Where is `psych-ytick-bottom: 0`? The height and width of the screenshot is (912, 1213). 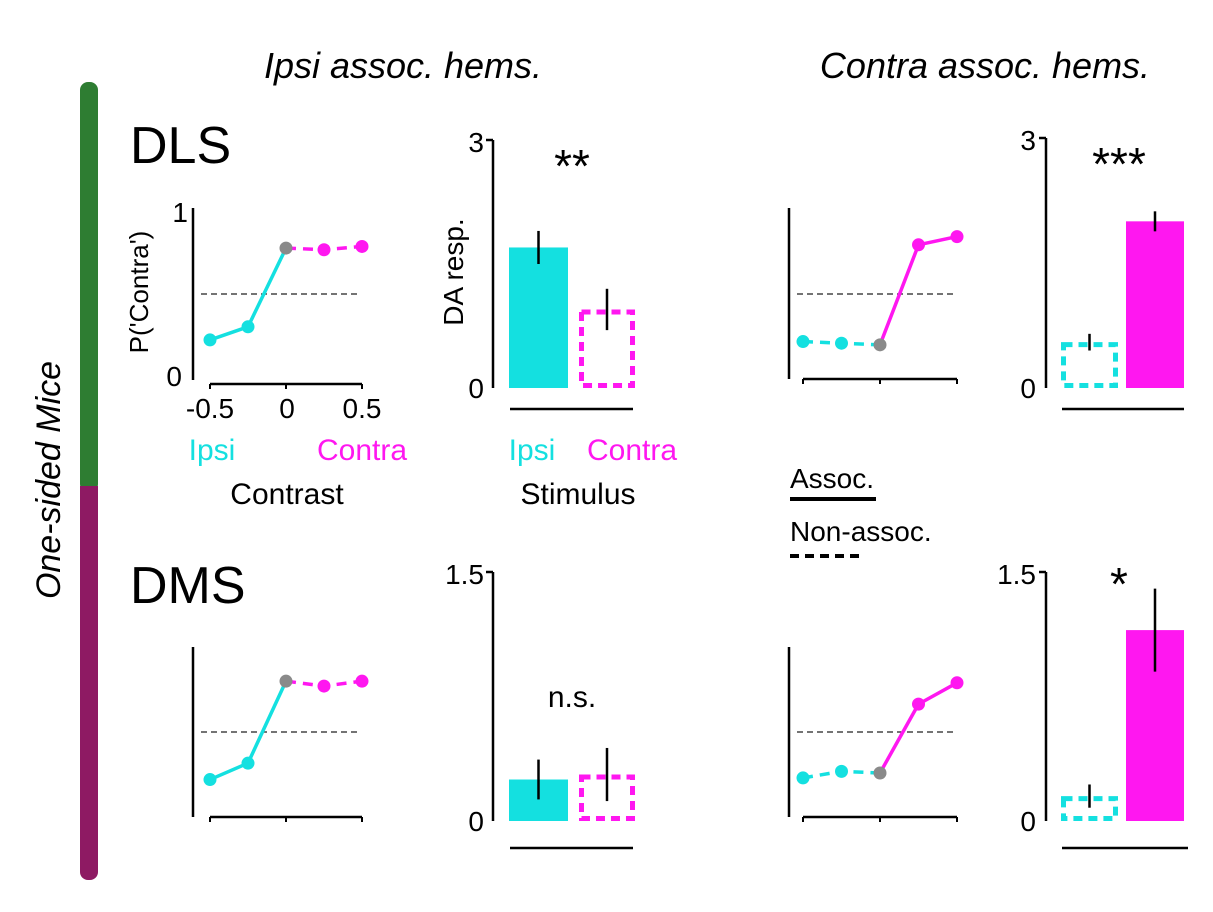 psych-ytick-bottom: 0 is located at coordinates (174, 376).